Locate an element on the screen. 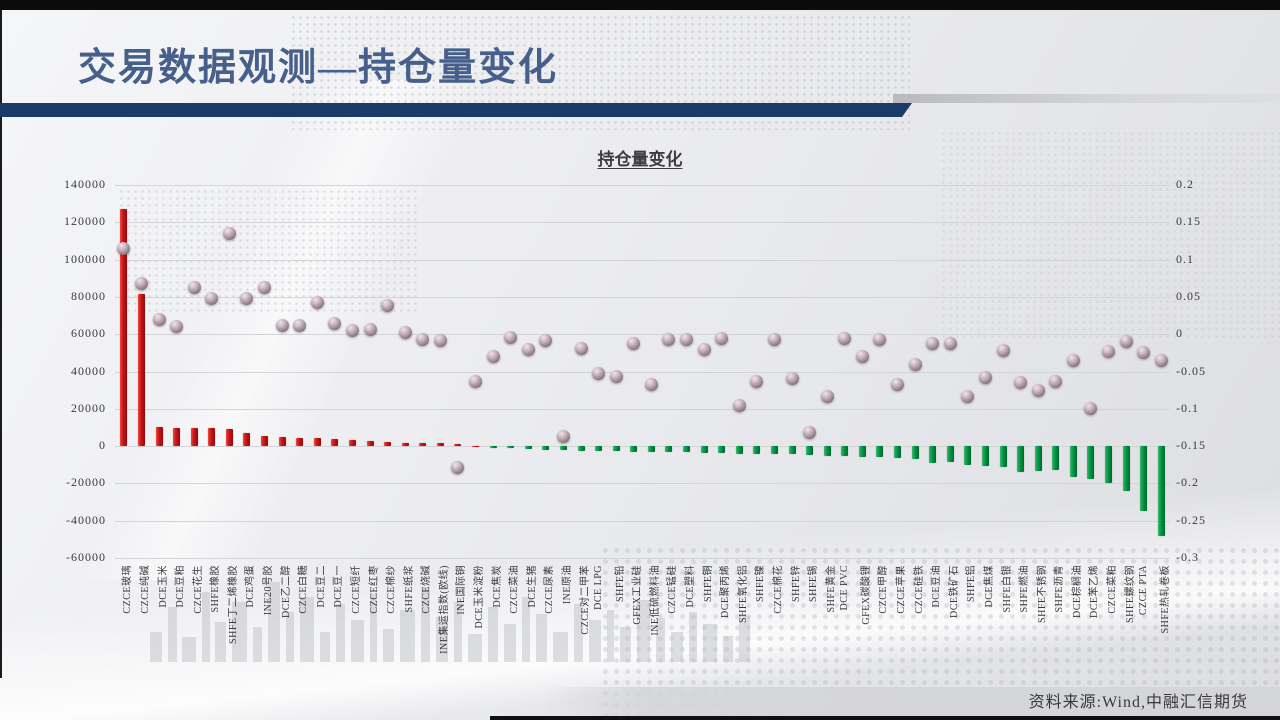 The image size is (1280, 720). title-band-shadow is located at coordinates (1086, 98).